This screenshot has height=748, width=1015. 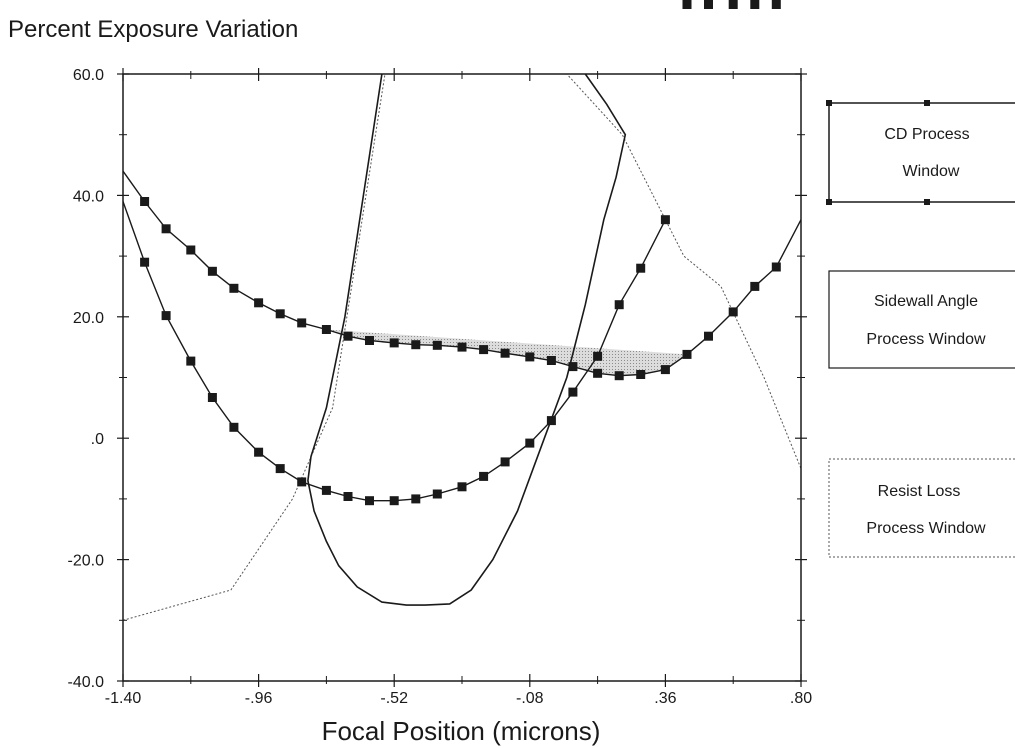 I want to click on y-tick-label: 20.0, so click(x=88, y=318).